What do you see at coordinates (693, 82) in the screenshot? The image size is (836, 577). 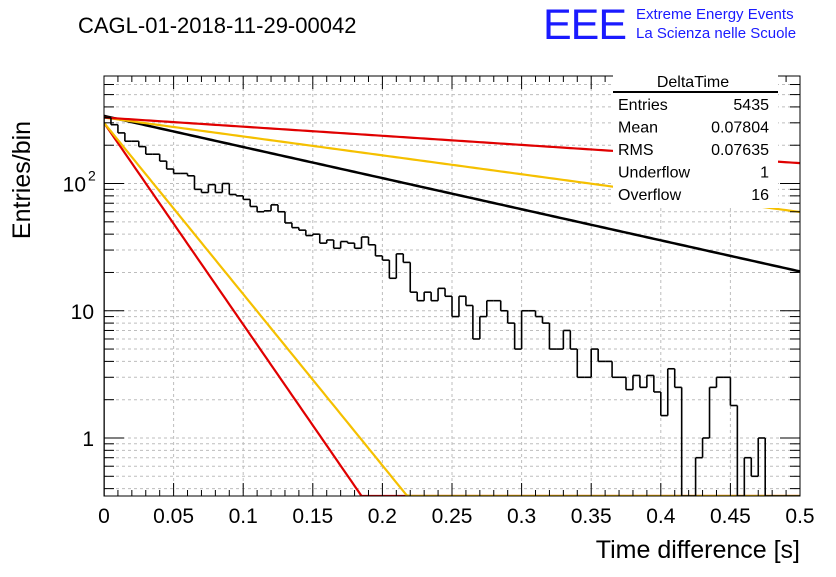 I see `stats-title: DeltaTime` at bounding box center [693, 82].